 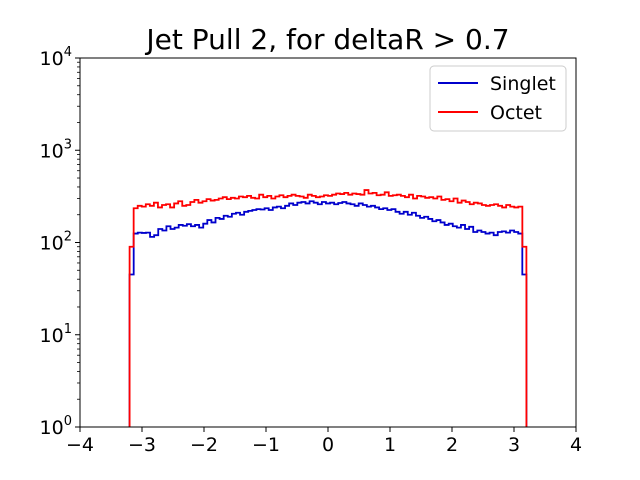 I want to click on x-axis: −4 −3 −2 −1 0 1 2 3 4, so click(x=324, y=441).